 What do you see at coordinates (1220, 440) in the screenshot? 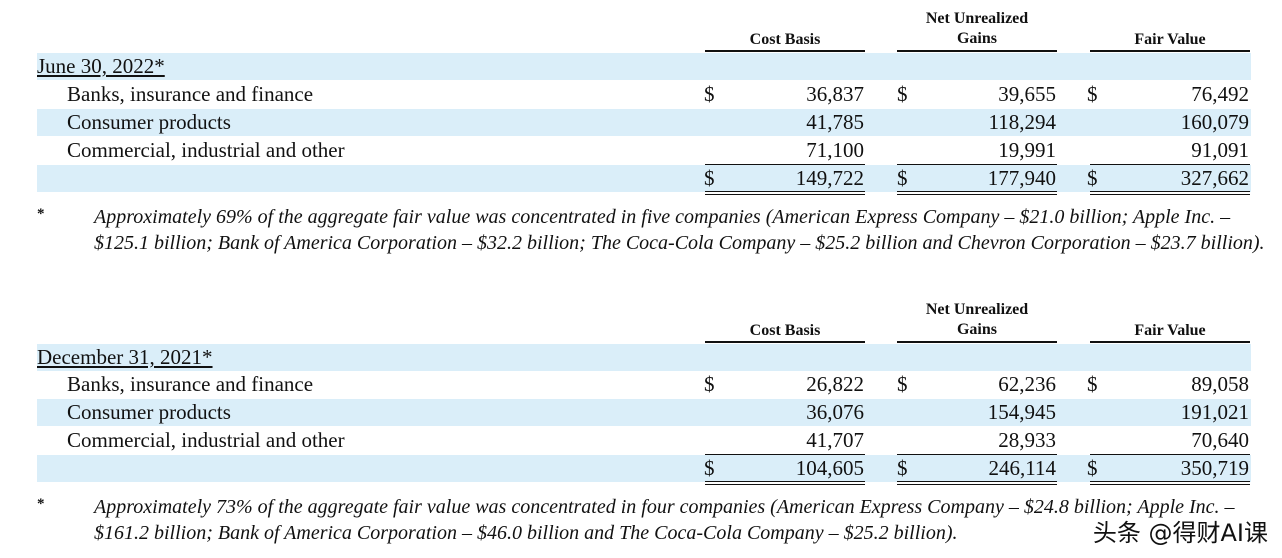
I see `fair-value: 70,640` at bounding box center [1220, 440].